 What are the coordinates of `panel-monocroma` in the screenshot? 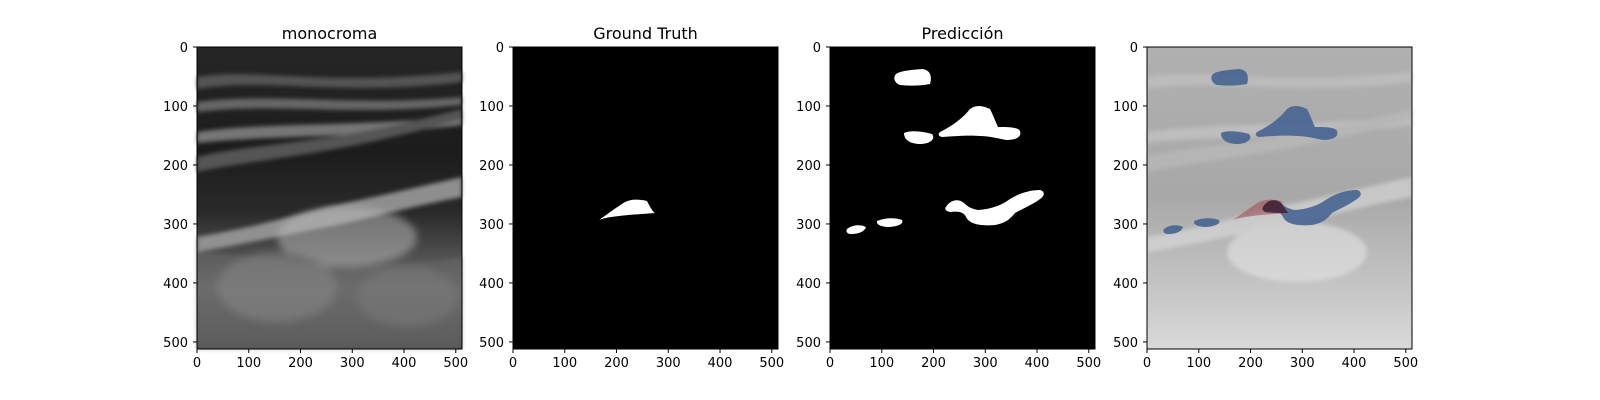 It's located at (329, 198).